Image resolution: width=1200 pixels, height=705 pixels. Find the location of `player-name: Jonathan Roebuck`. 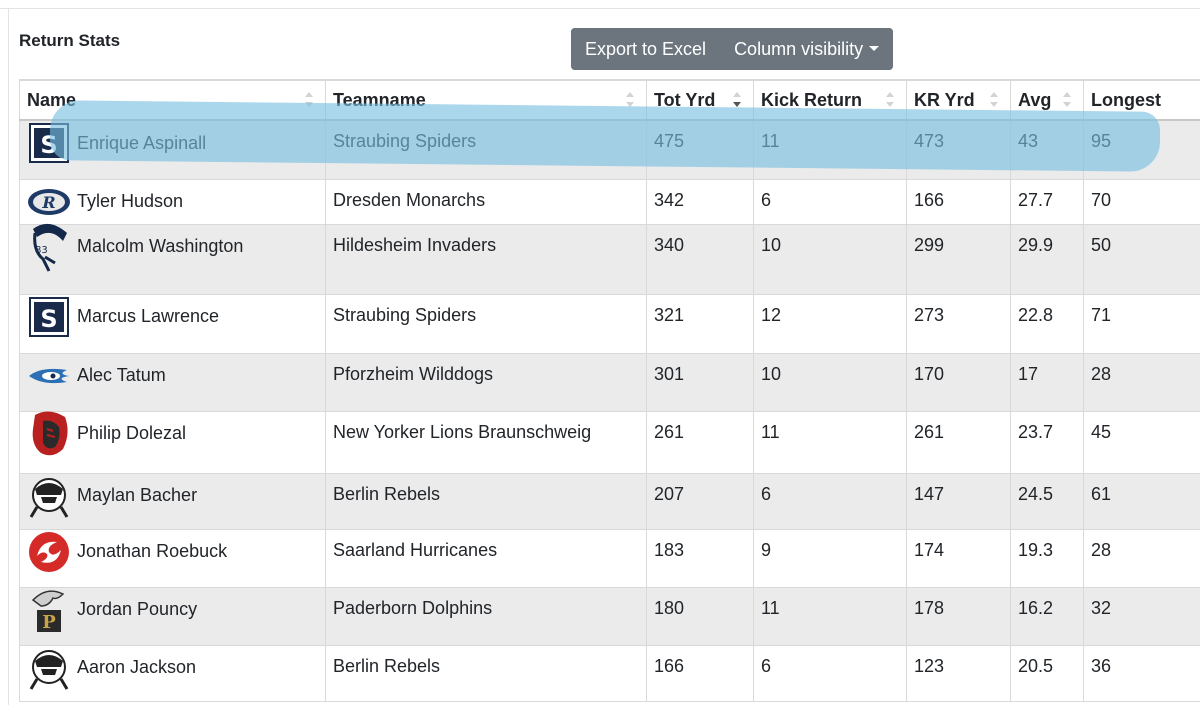

player-name: Jonathan Roebuck is located at coordinates (152, 551).